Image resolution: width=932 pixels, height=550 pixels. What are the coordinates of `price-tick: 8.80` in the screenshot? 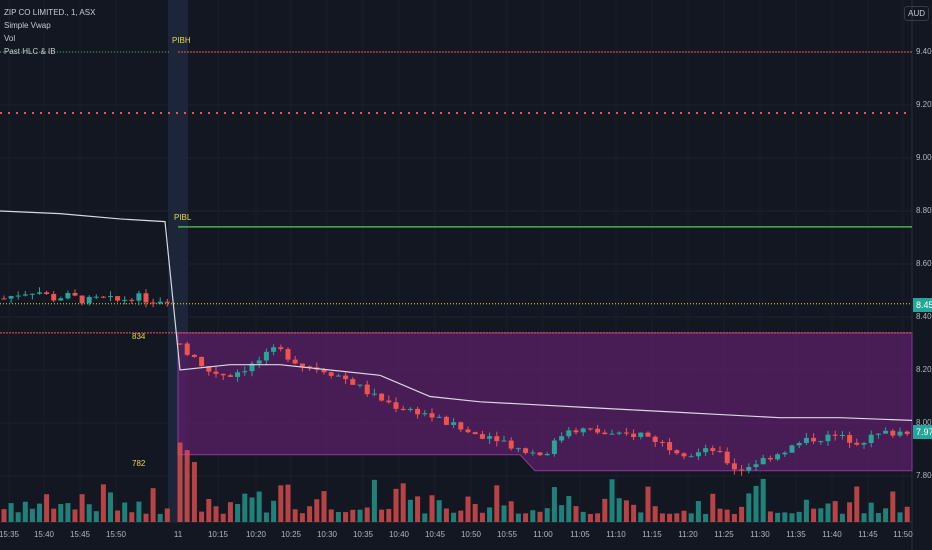 It's located at (924, 210).